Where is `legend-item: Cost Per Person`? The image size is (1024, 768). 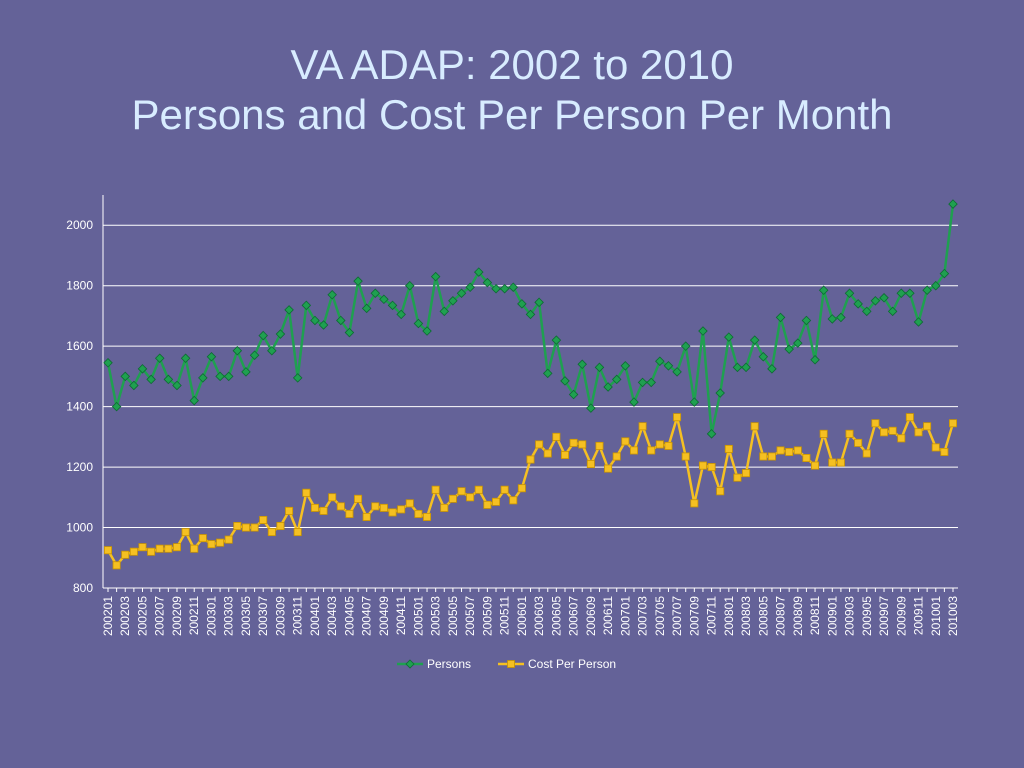 legend-item: Cost Per Person is located at coordinates (557, 664).